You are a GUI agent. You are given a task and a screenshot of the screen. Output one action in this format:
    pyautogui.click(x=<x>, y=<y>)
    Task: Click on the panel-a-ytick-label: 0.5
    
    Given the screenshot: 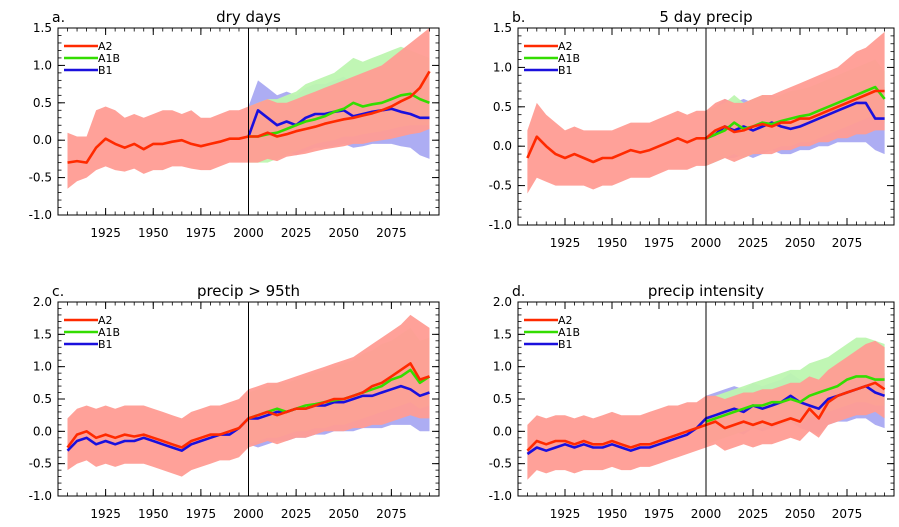 What is the action you would take?
    pyautogui.click(x=42, y=103)
    